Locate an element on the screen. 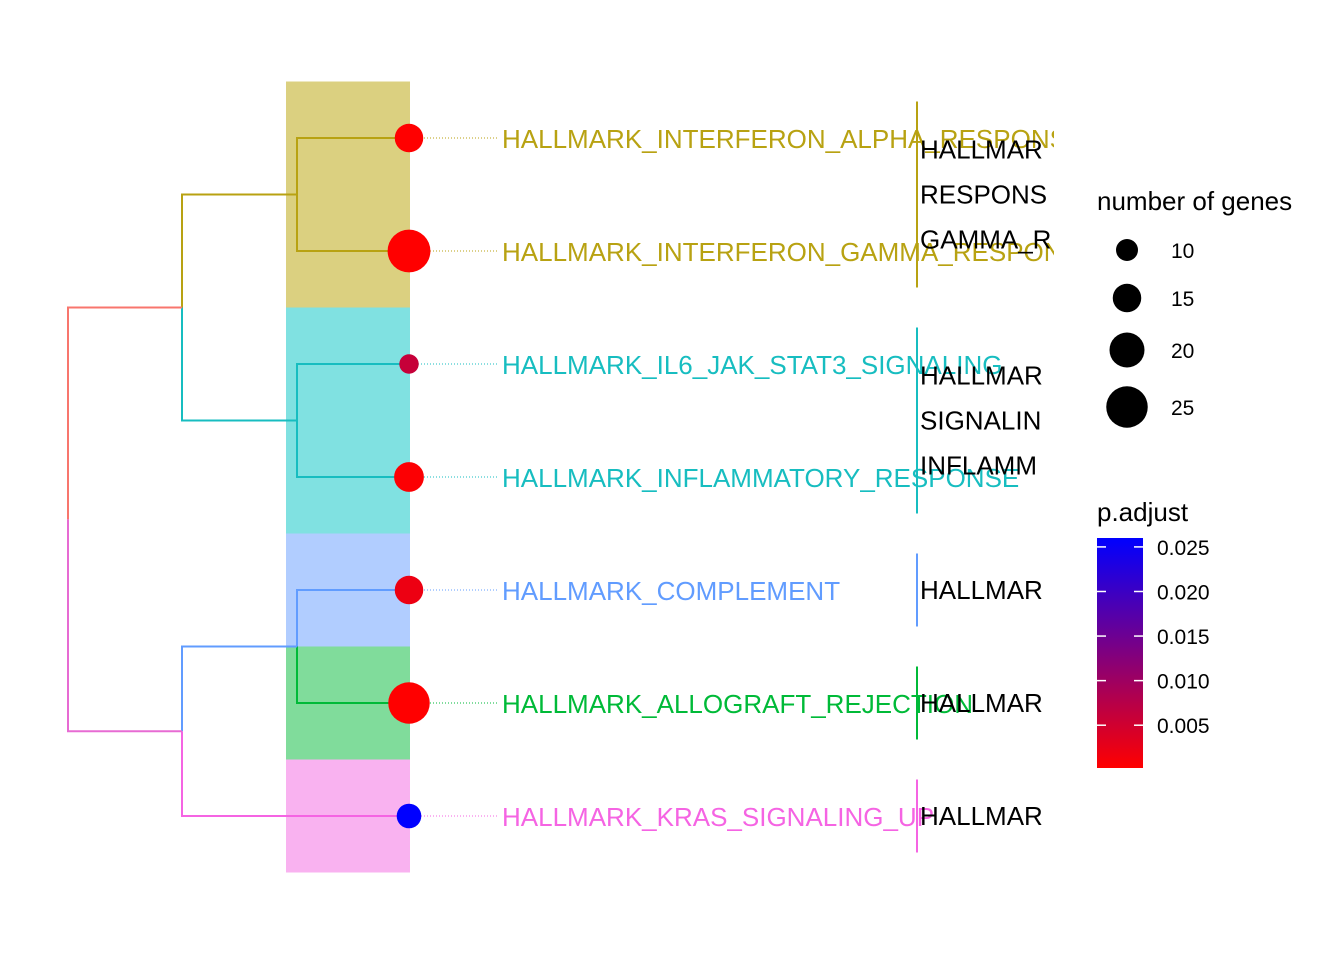 The height and width of the screenshot is (960, 1344). branch-upper-b is located at coordinates (239, 364).